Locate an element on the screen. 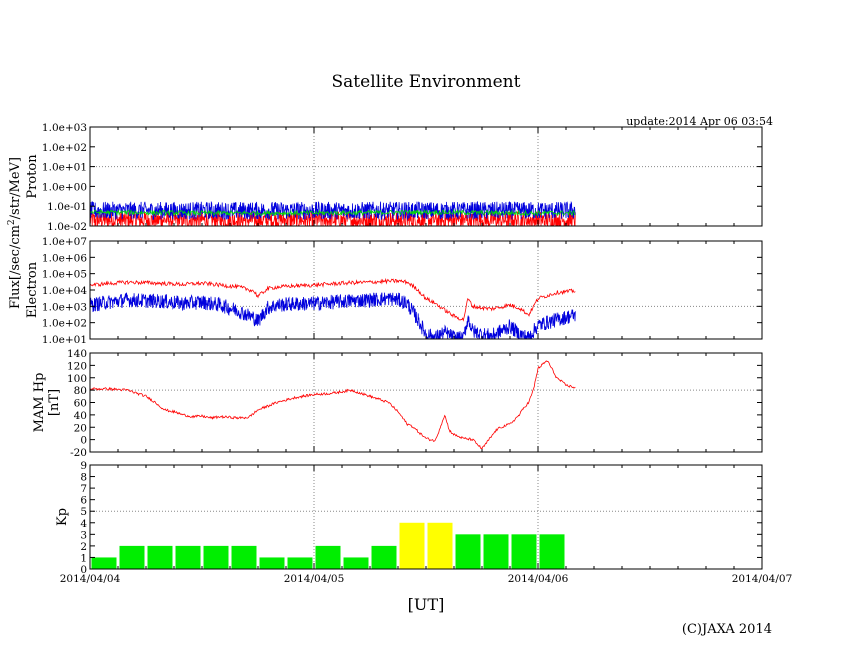 This screenshot has width=846, height=655. kp-data is located at coordinates (328, 545).